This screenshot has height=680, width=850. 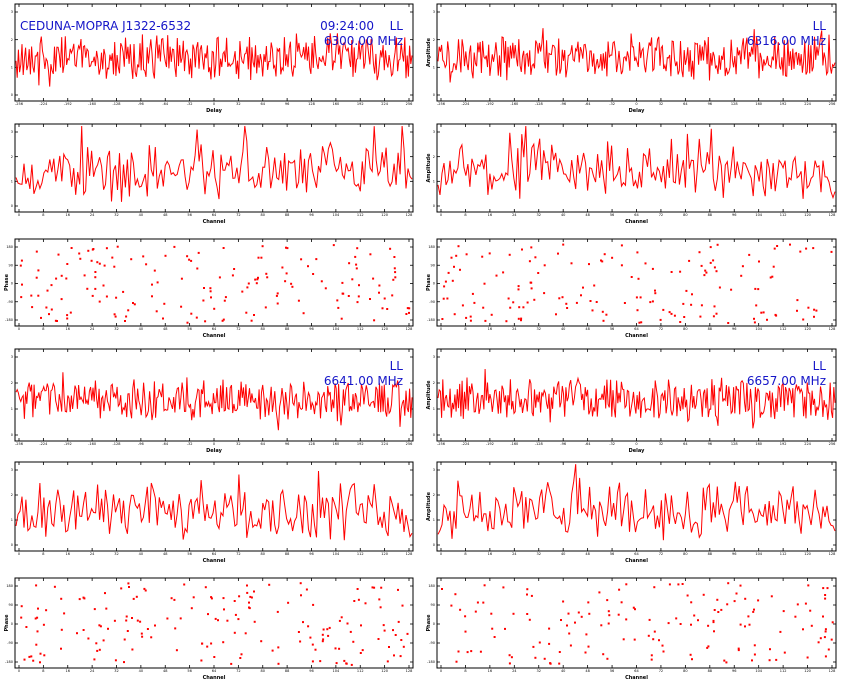 What do you see at coordinates (141, 215) in the screenshot?
I see `x-tick-label: 40` at bounding box center [141, 215].